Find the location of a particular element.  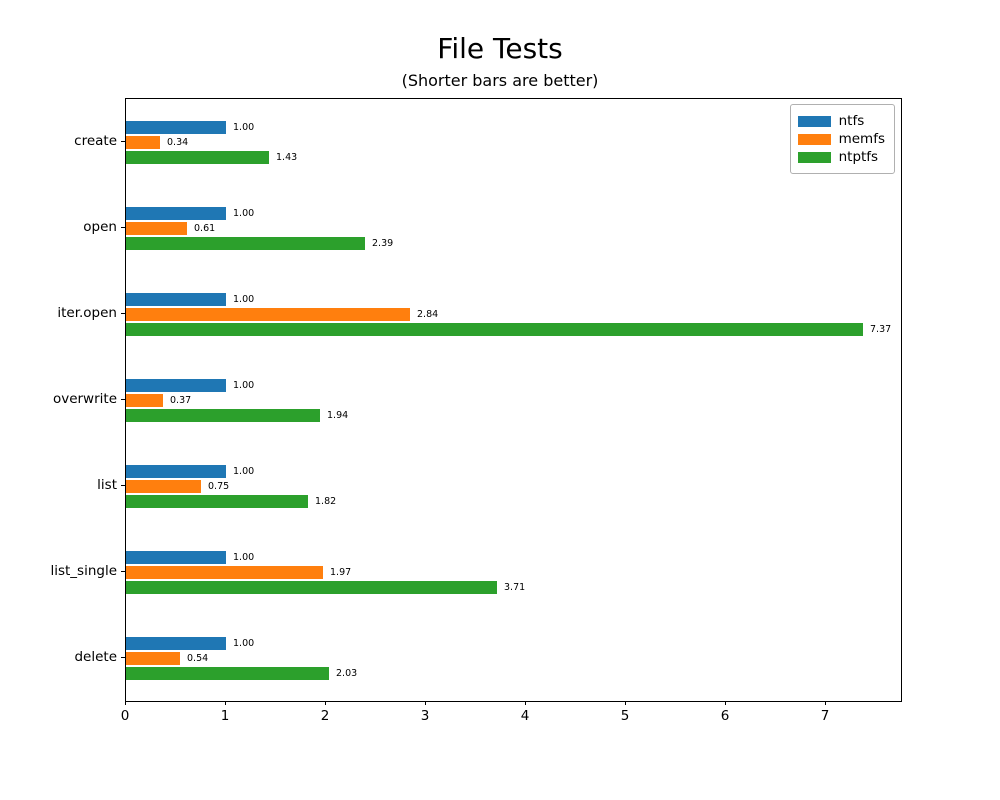

bar-ntfs-create is located at coordinates (176, 127).